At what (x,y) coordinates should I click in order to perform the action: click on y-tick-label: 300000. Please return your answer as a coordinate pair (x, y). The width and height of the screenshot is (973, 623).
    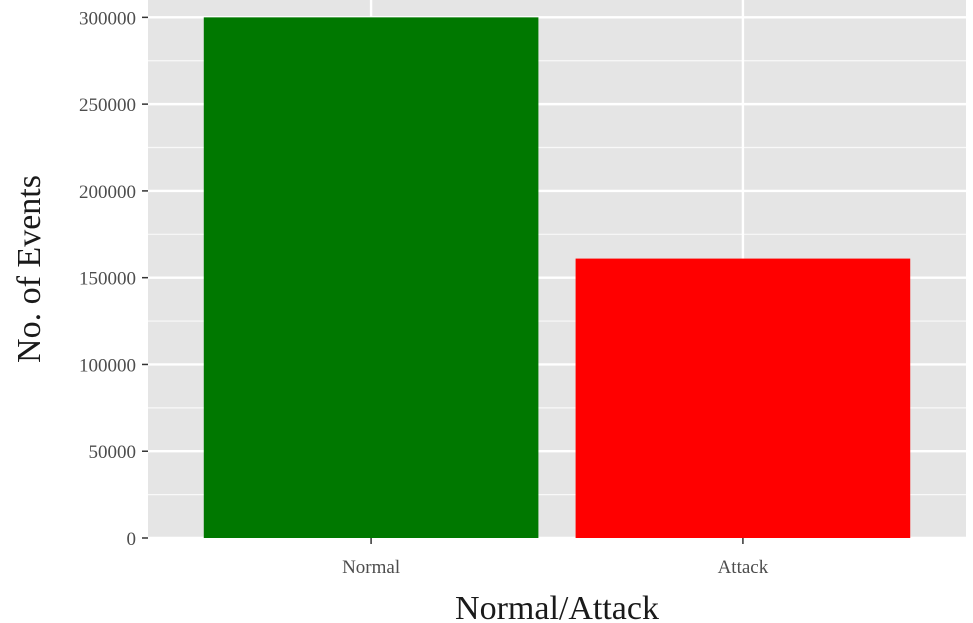
    Looking at the image, I should click on (107, 18).